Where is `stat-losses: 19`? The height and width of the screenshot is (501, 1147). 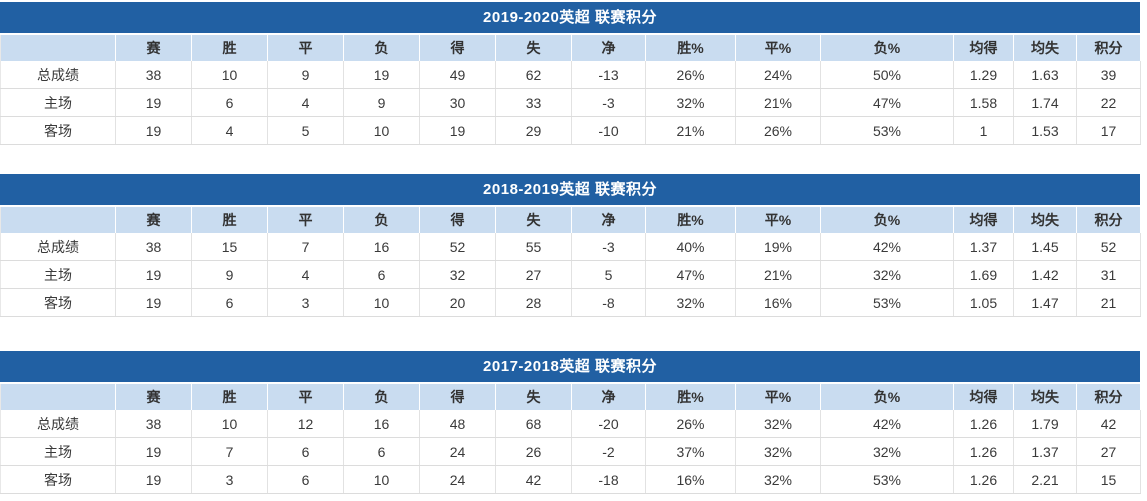 stat-losses: 19 is located at coordinates (381, 75).